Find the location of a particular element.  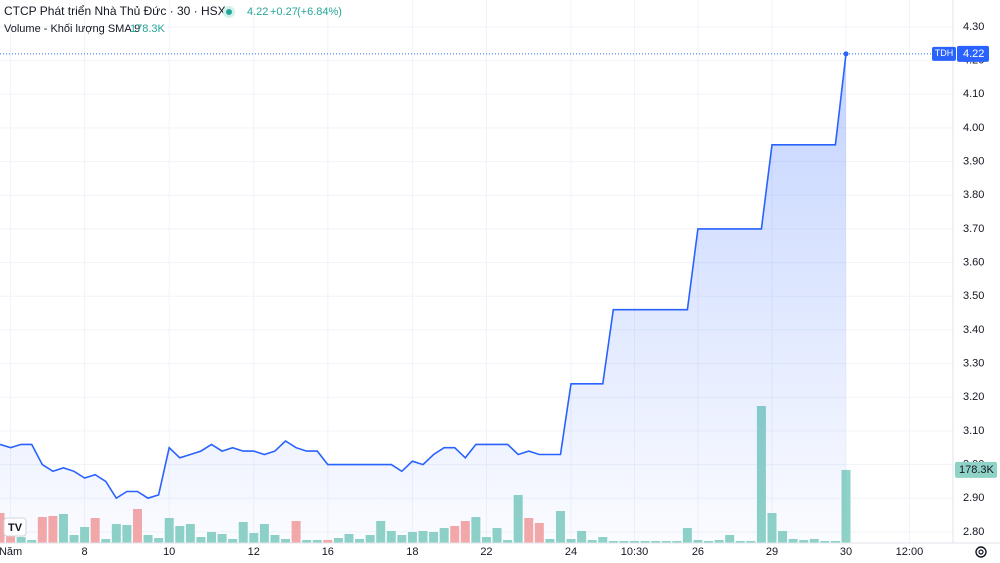

price-badge-label: 4.22 is located at coordinates (973, 54).